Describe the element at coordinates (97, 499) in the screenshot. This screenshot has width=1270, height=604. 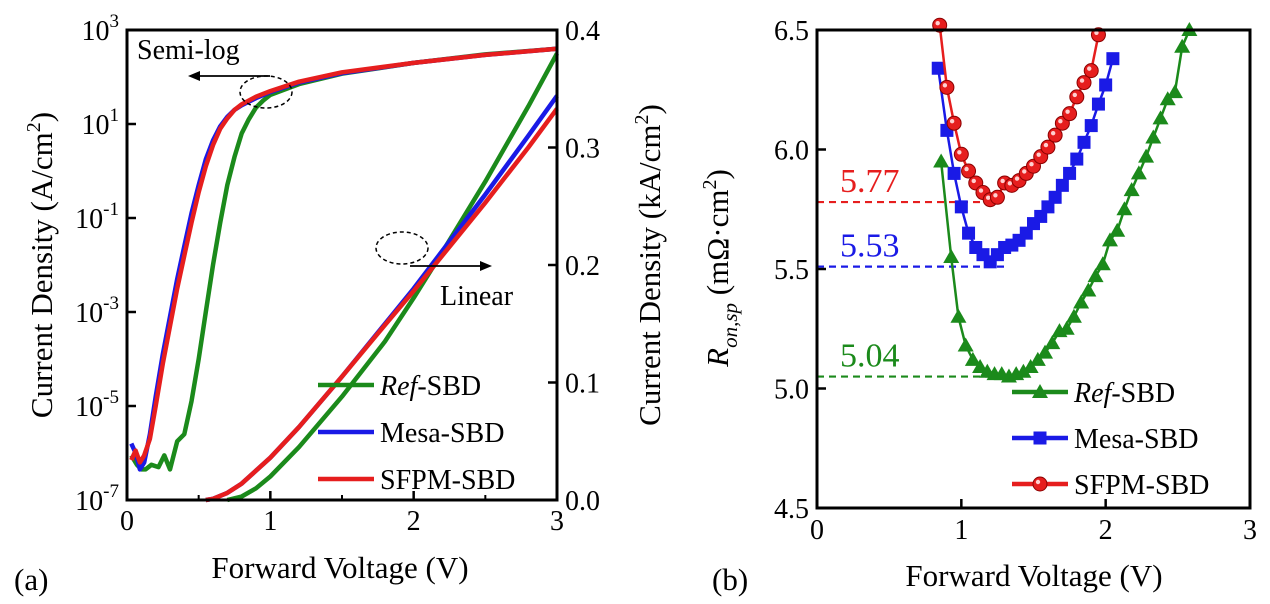
I see `panel-a-left-y-tick-label: 10⁻⁷` at that location.